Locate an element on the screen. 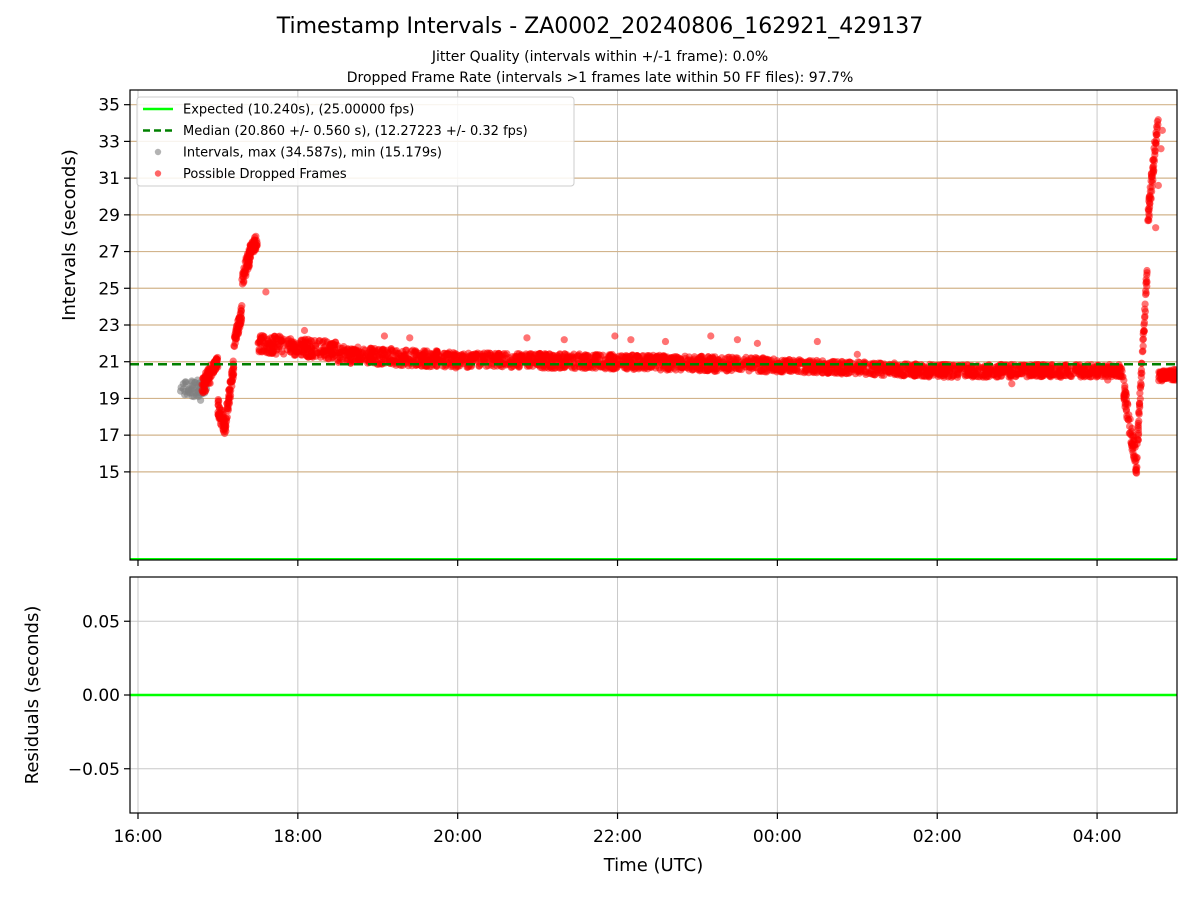  bottom-y-tick-label: 0.00 is located at coordinates (101, 696).